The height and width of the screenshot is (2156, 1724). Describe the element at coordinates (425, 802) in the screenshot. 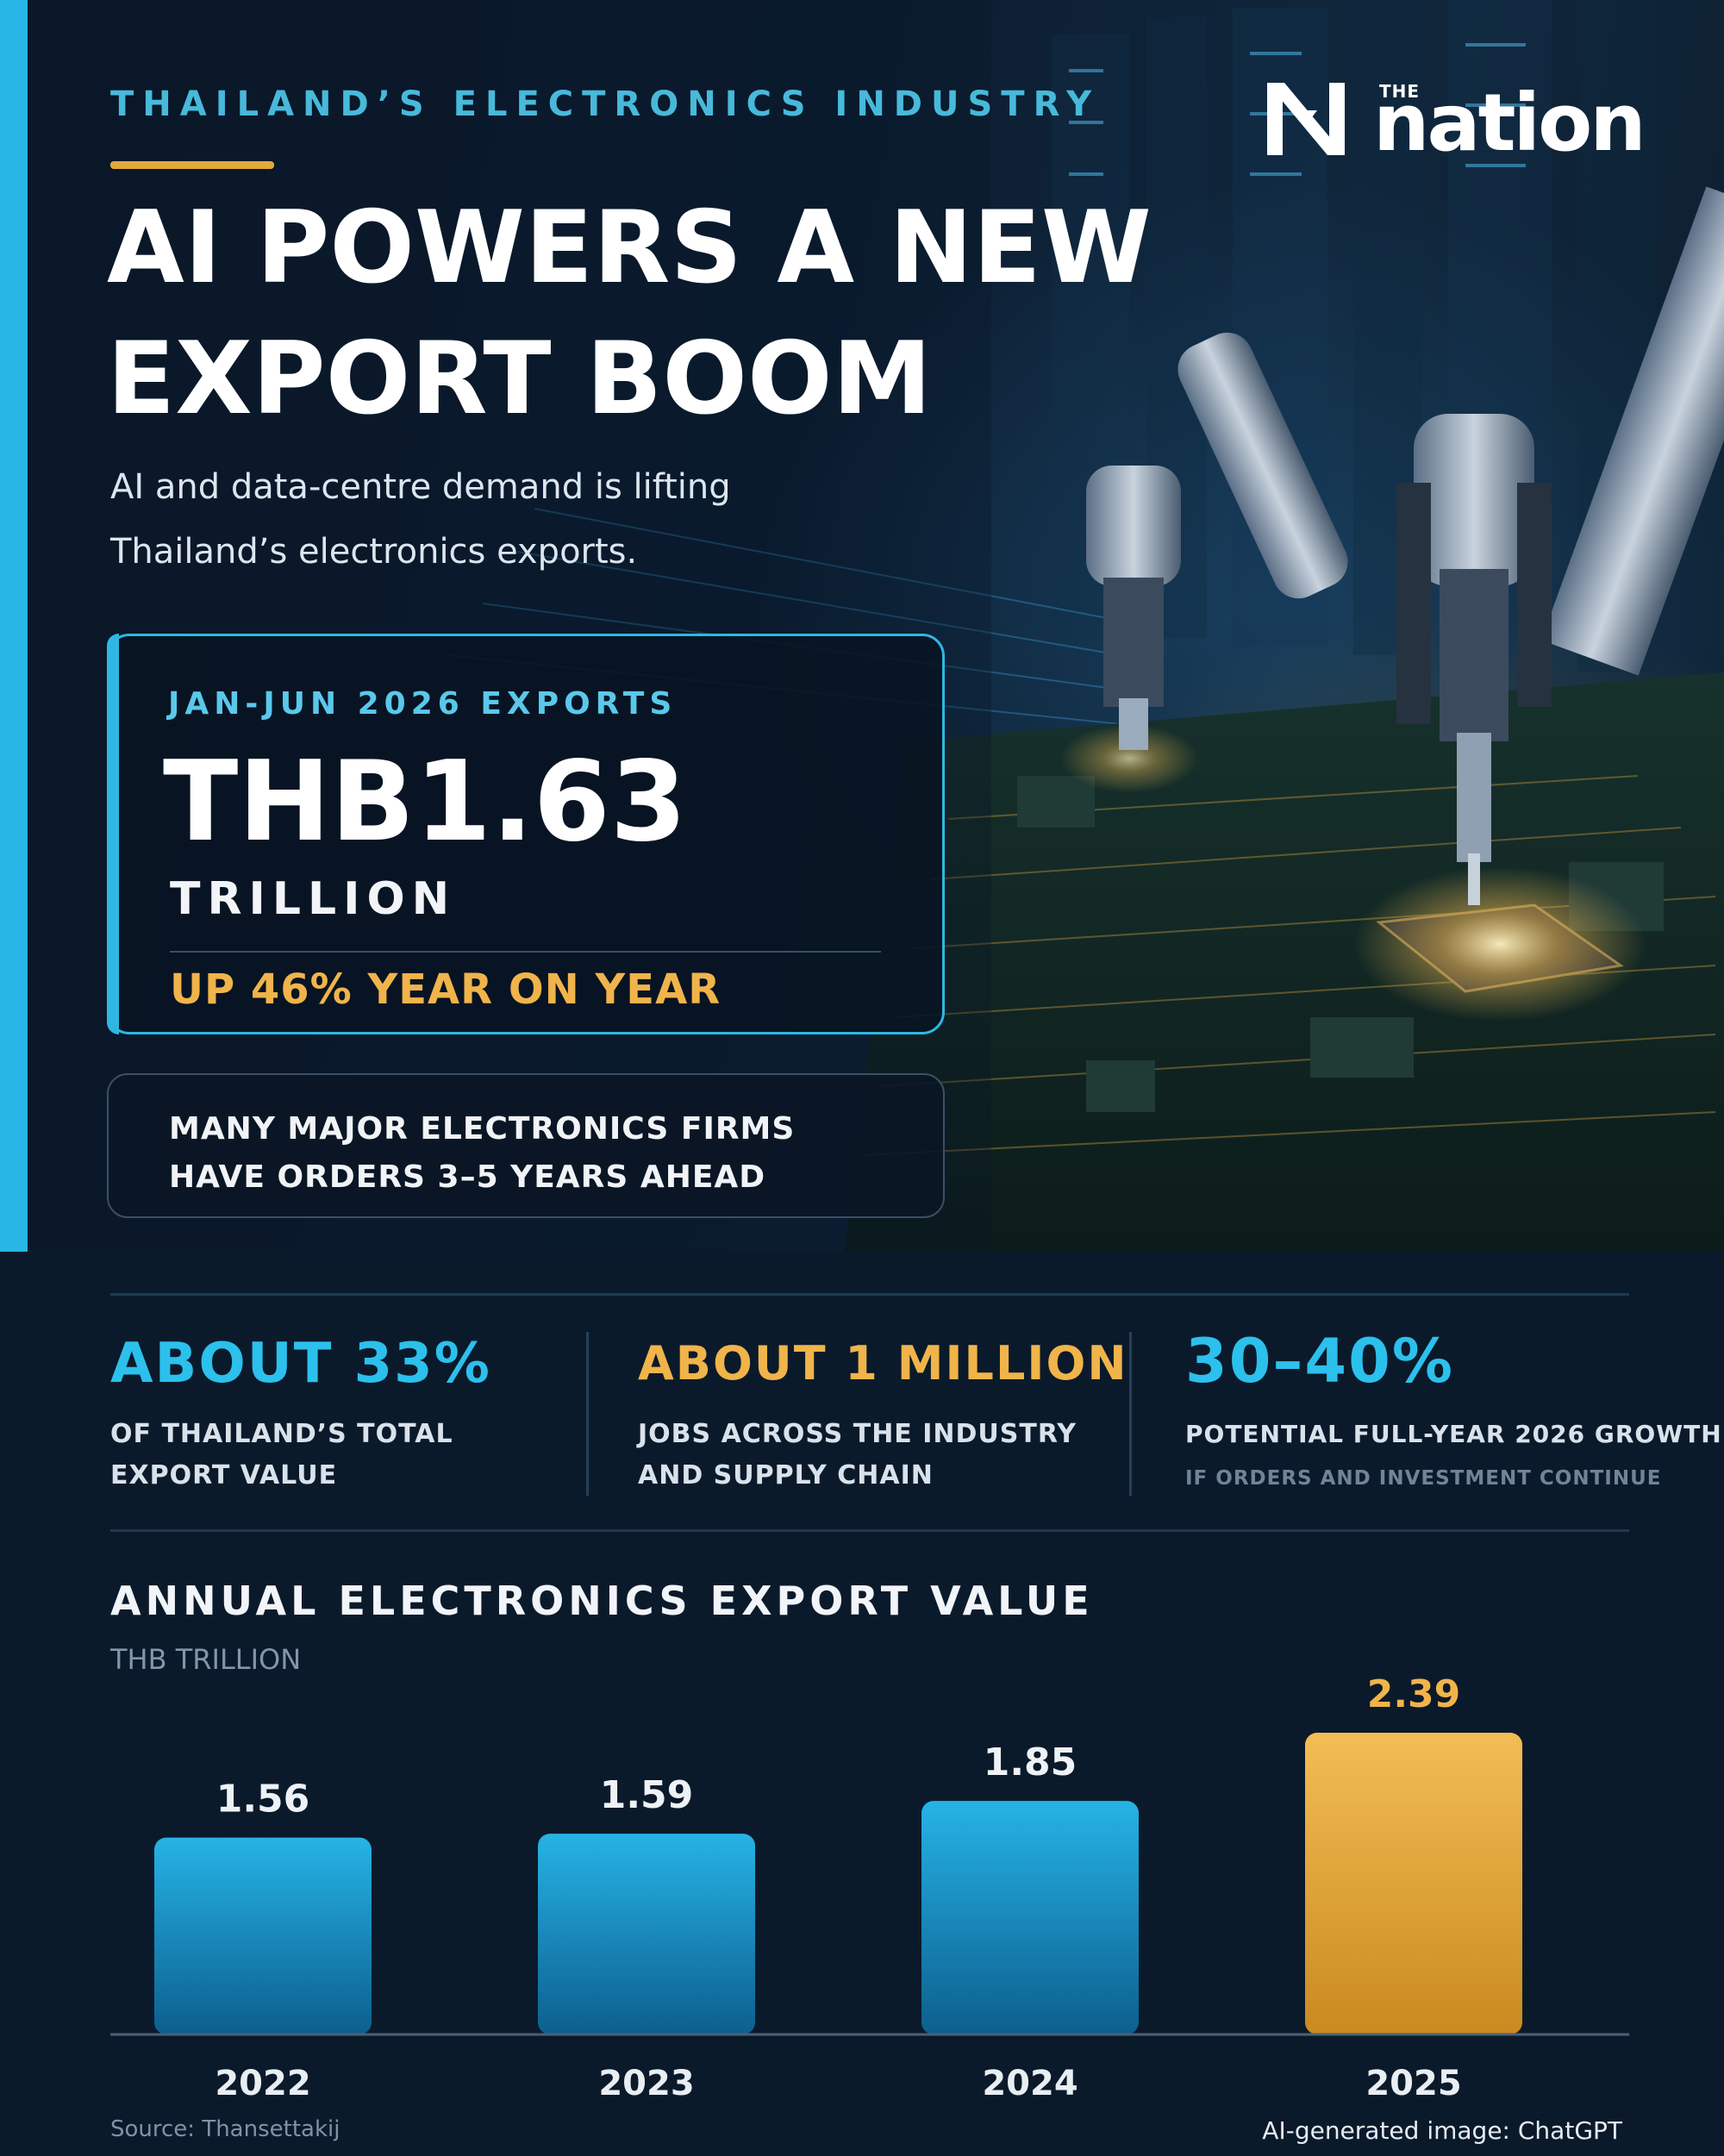

I see `card-value: THB1.63` at that location.